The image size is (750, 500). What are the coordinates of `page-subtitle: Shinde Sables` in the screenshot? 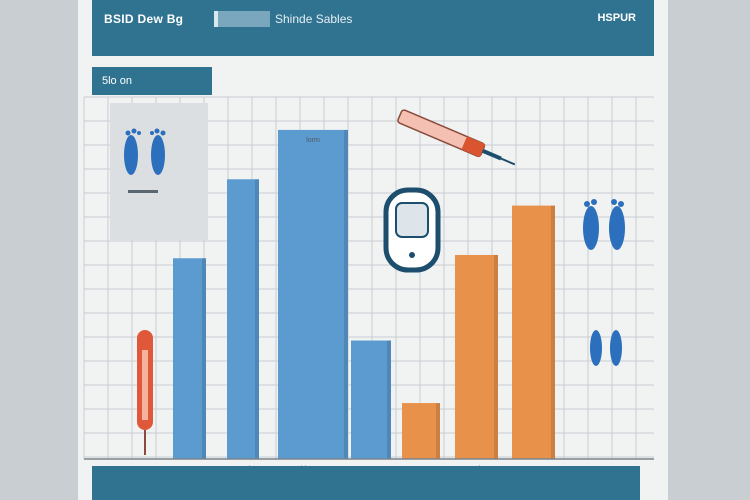 It's located at (314, 19).